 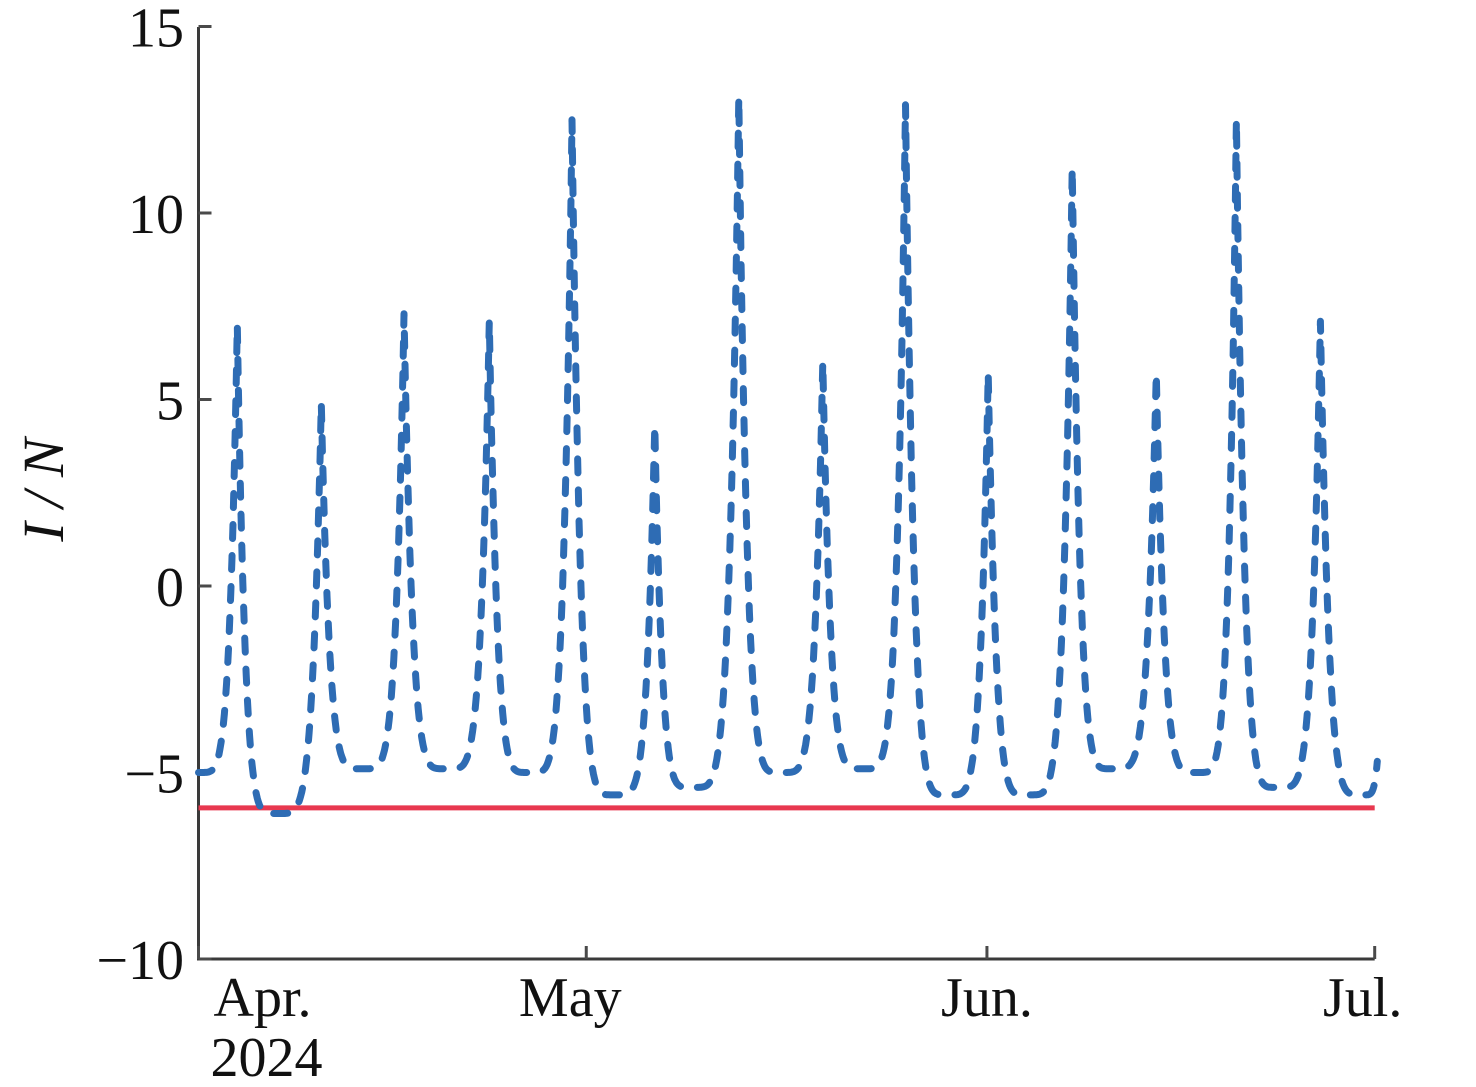 I want to click on x-tick-label: Jun., so click(x=987, y=998).